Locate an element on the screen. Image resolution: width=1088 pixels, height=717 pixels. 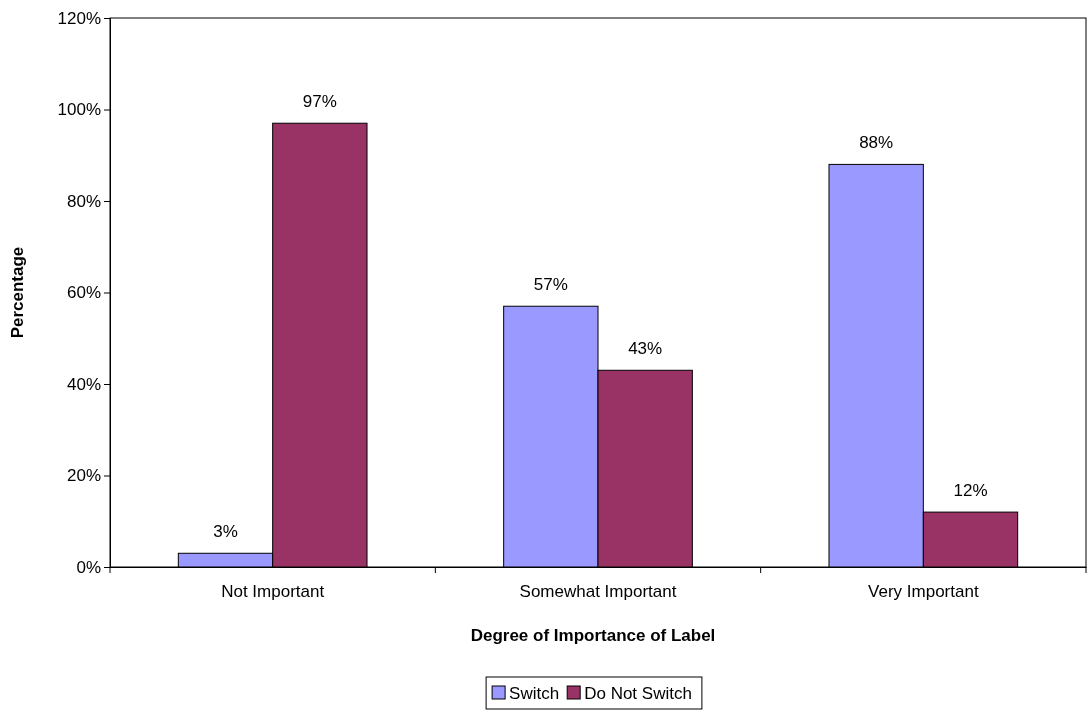
y-tick-label: 100% is located at coordinates (79, 110).